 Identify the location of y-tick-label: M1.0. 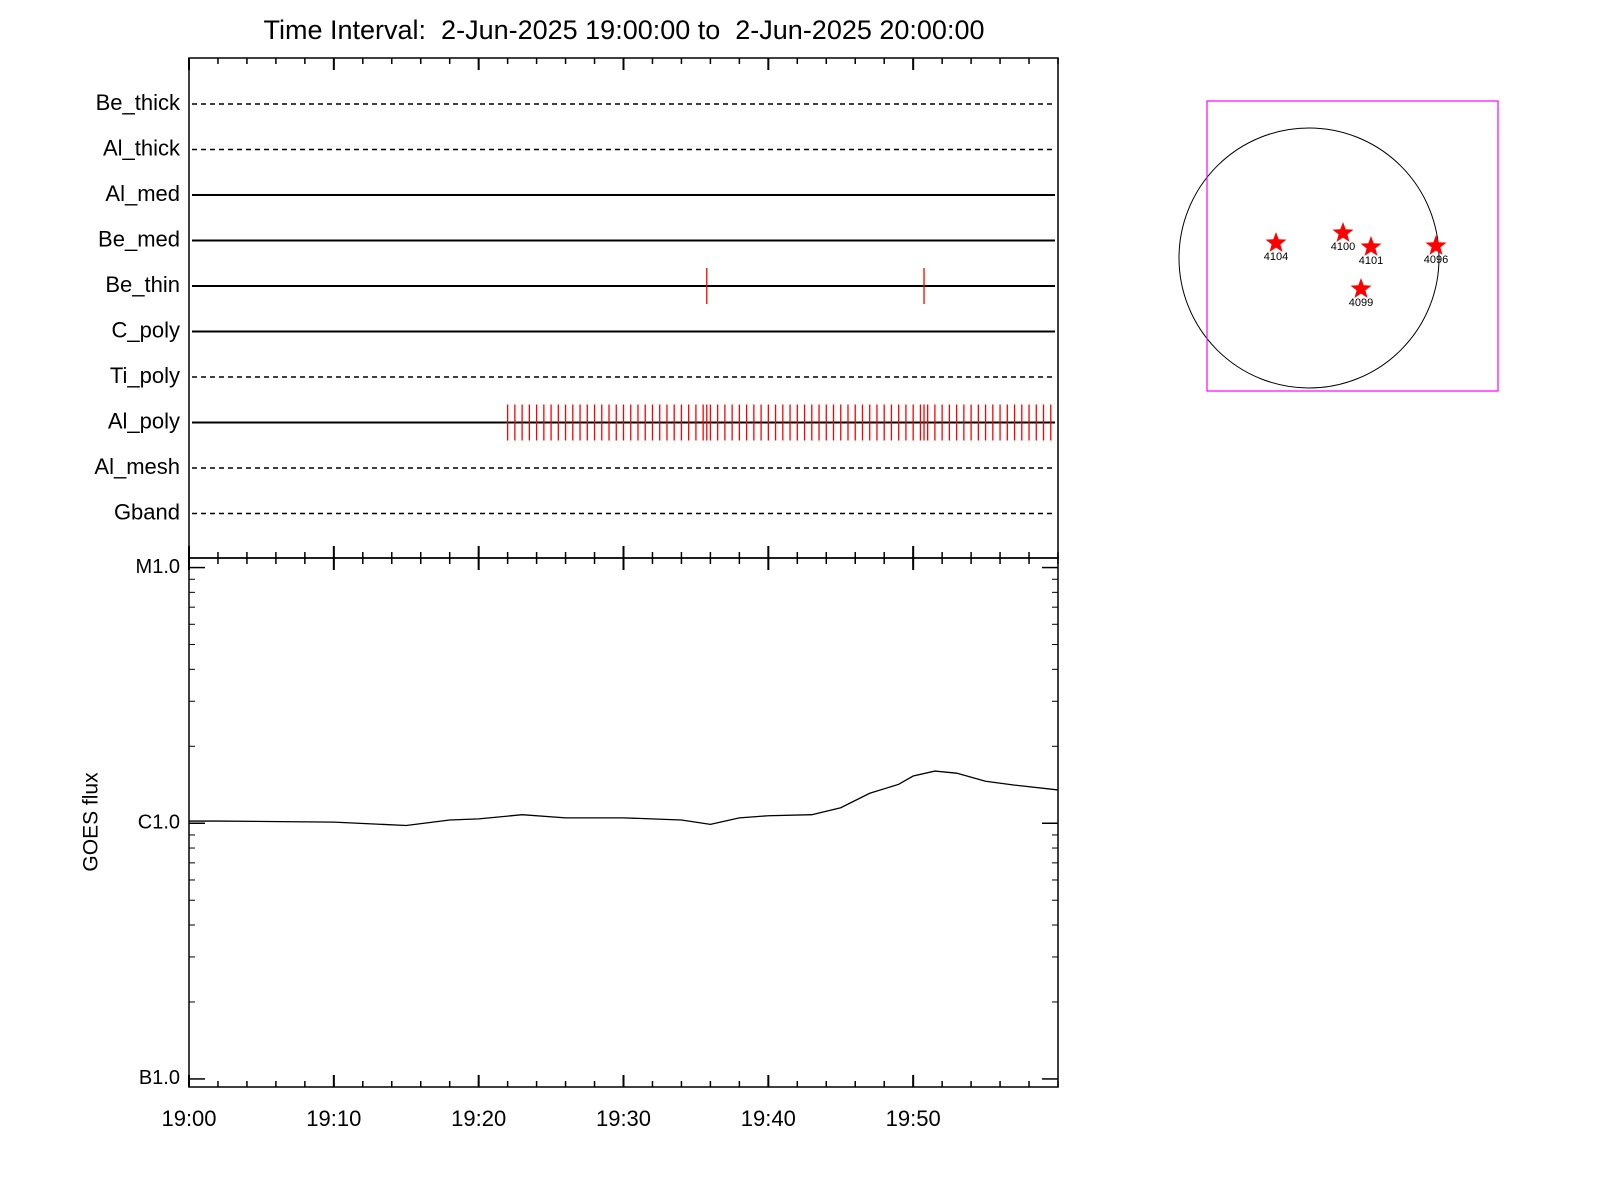
(158, 567).